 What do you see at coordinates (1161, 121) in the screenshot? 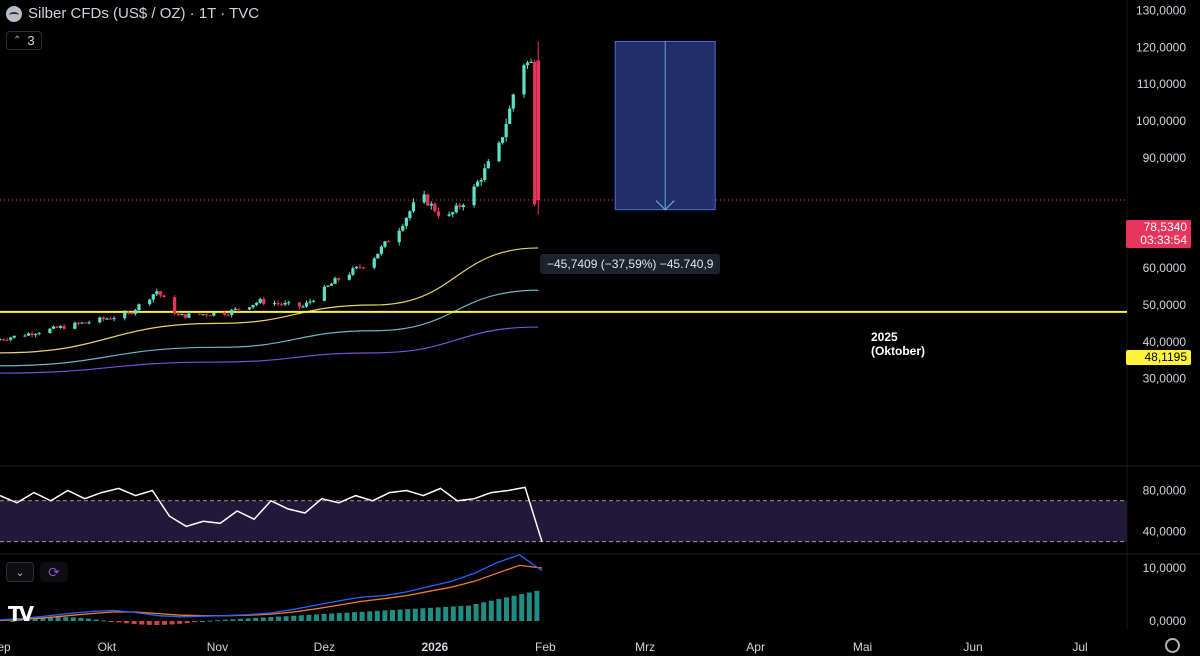
I see `price-tick-label: 100,0000` at bounding box center [1161, 121].